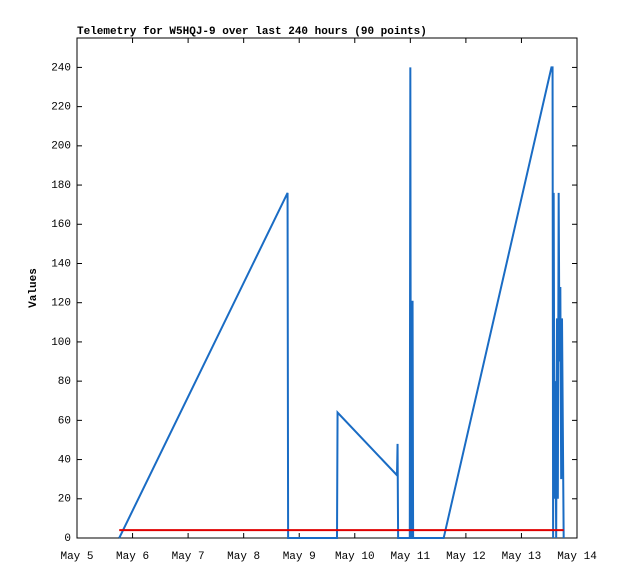 This screenshot has width=618, height=579. What do you see at coordinates (466, 557) in the screenshot?
I see `x-tick-label: May 12` at bounding box center [466, 557].